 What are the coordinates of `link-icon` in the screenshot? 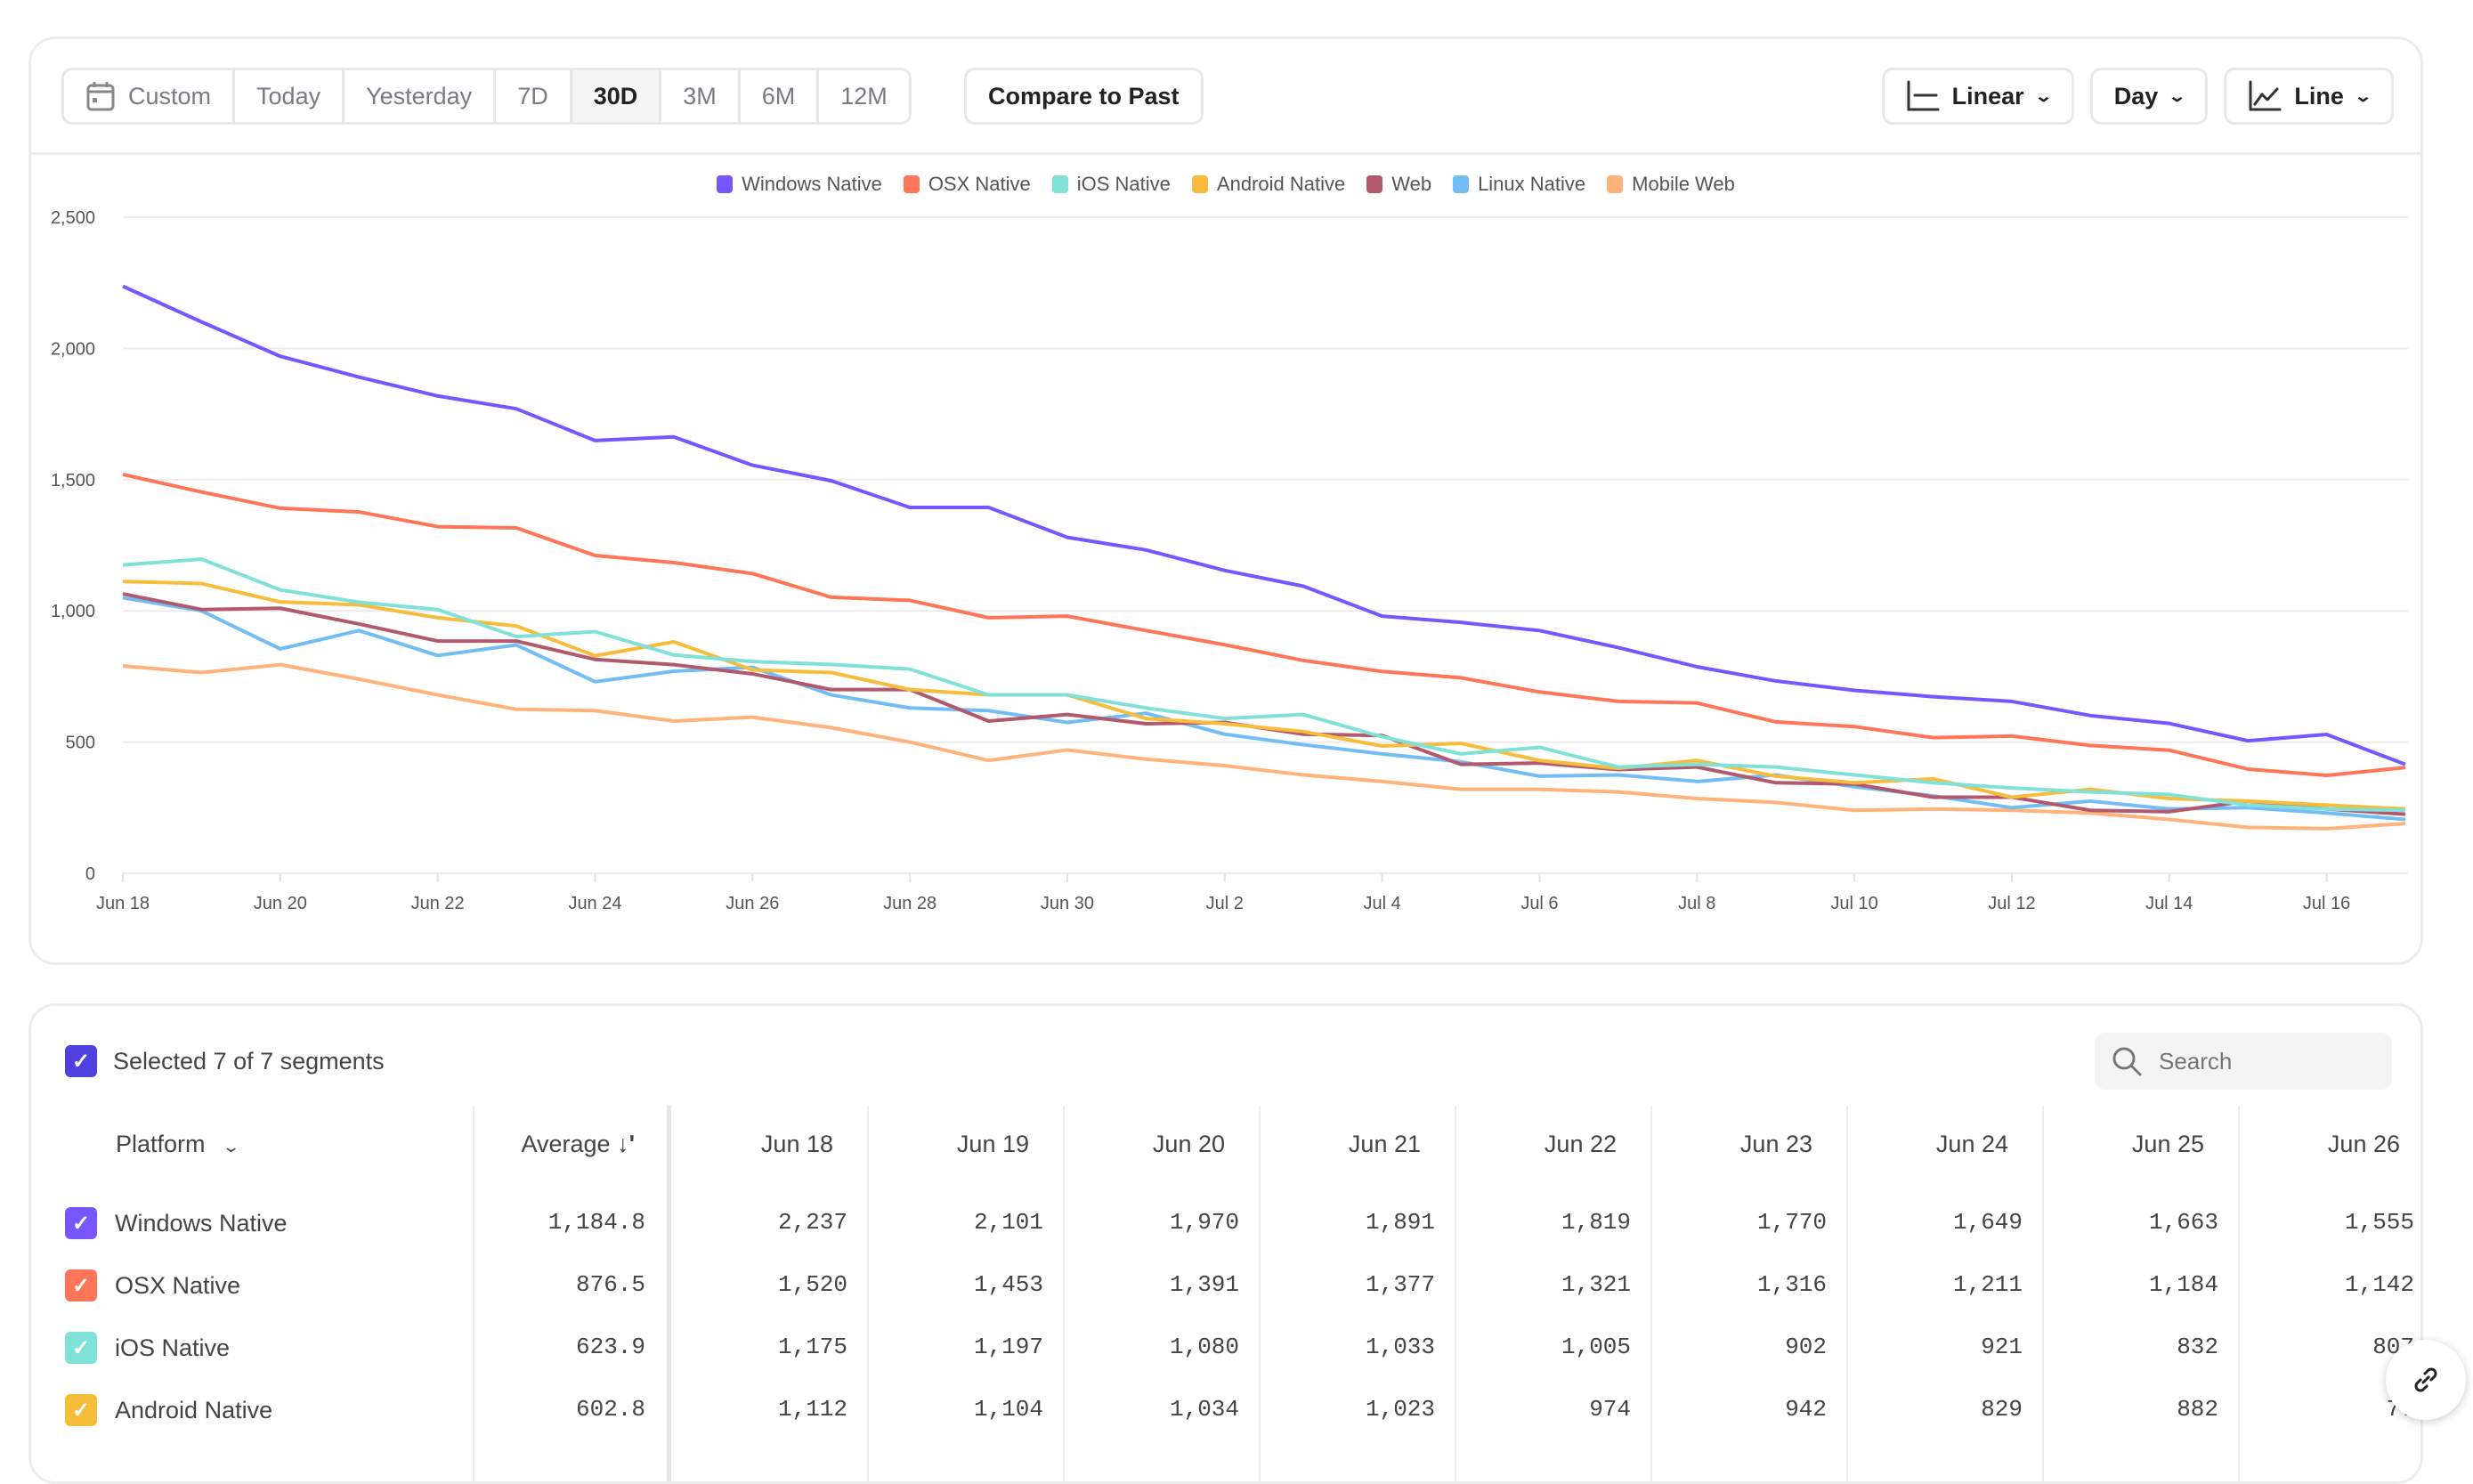 It's located at (2426, 1379).